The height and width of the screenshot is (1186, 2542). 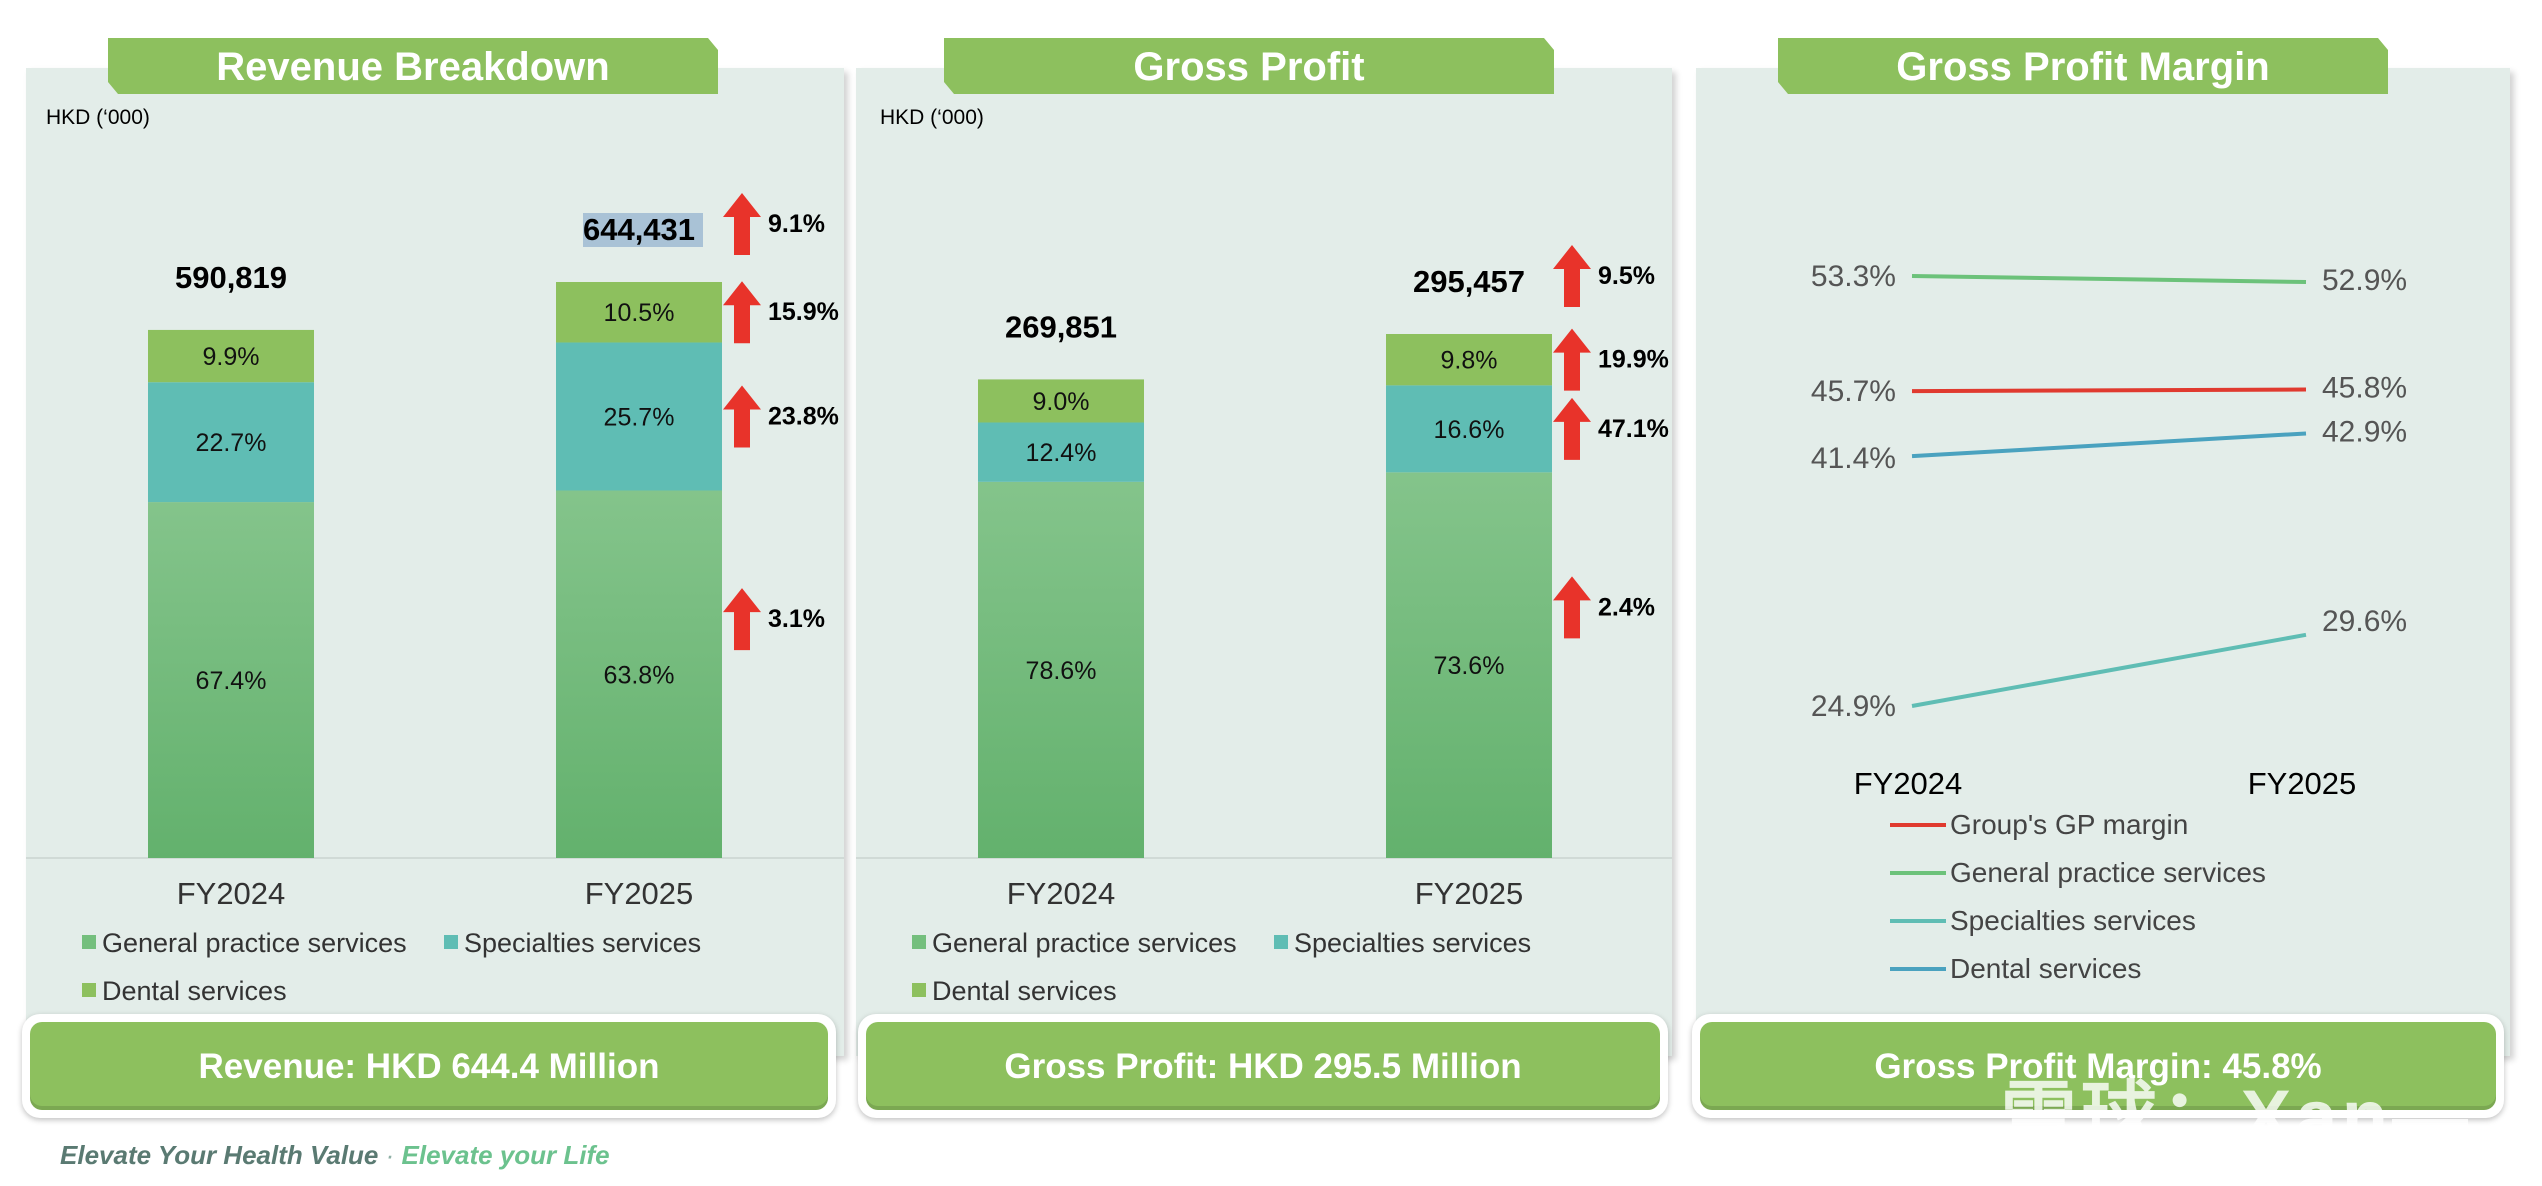 What do you see at coordinates (1626, 607) in the screenshot?
I see `growth-label-general: 2.4%` at bounding box center [1626, 607].